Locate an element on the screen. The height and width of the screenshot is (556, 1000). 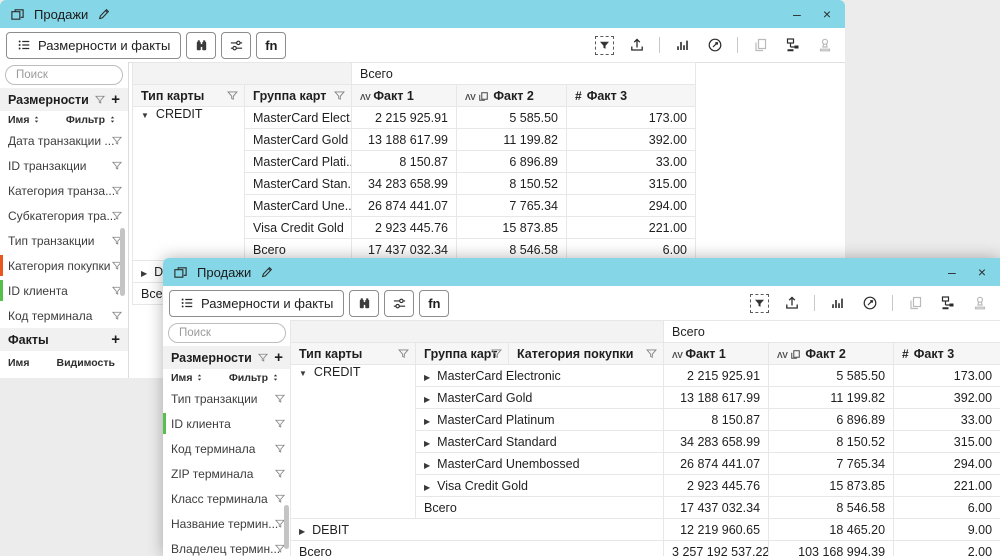
value-cell: 294.00 is located at coordinates (631, 205).